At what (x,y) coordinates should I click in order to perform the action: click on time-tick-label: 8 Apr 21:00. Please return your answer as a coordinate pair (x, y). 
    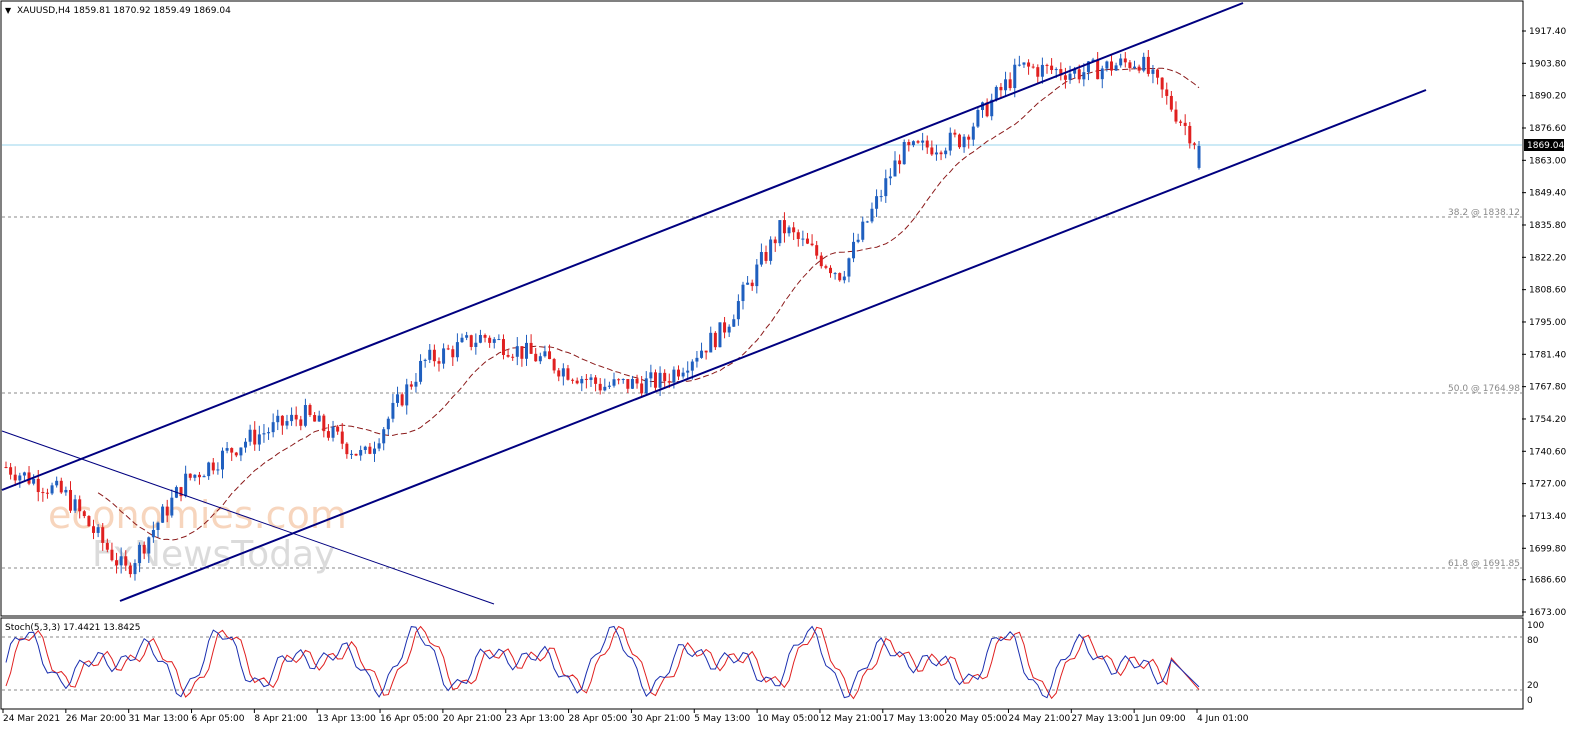
    Looking at the image, I should click on (280, 719).